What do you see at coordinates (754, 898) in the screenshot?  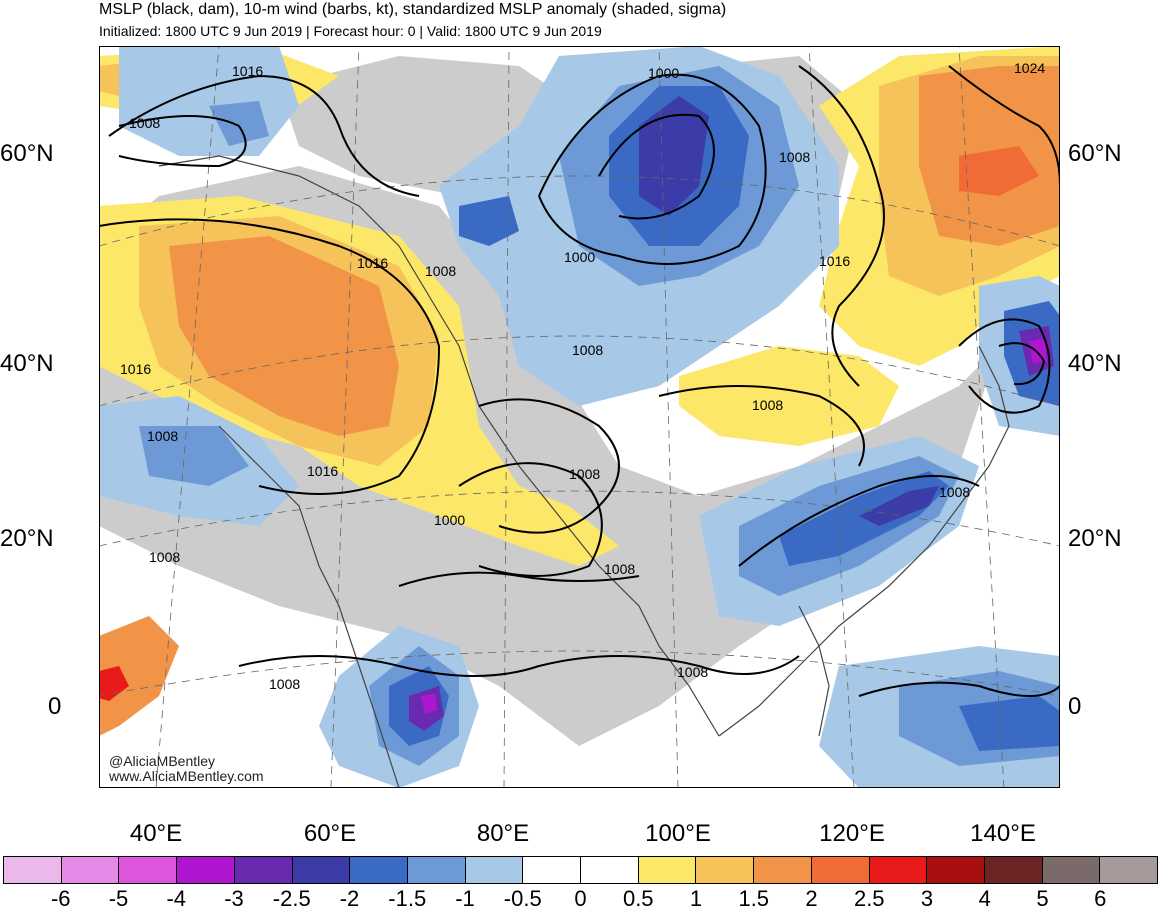 I see `colorbar-label: 1.5` at bounding box center [754, 898].